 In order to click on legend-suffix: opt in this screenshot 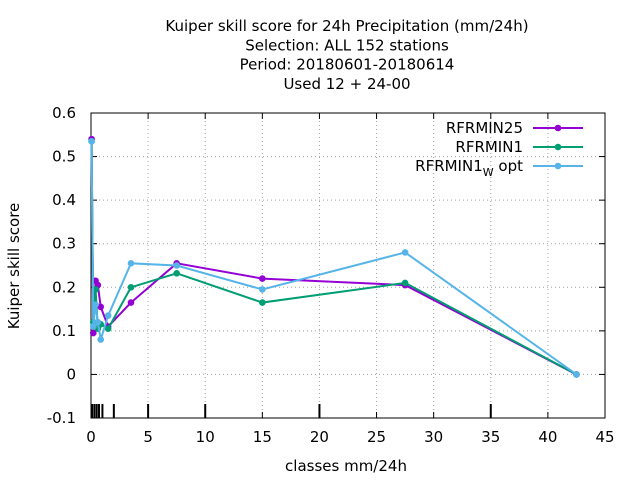, I will do `click(508, 166)`.